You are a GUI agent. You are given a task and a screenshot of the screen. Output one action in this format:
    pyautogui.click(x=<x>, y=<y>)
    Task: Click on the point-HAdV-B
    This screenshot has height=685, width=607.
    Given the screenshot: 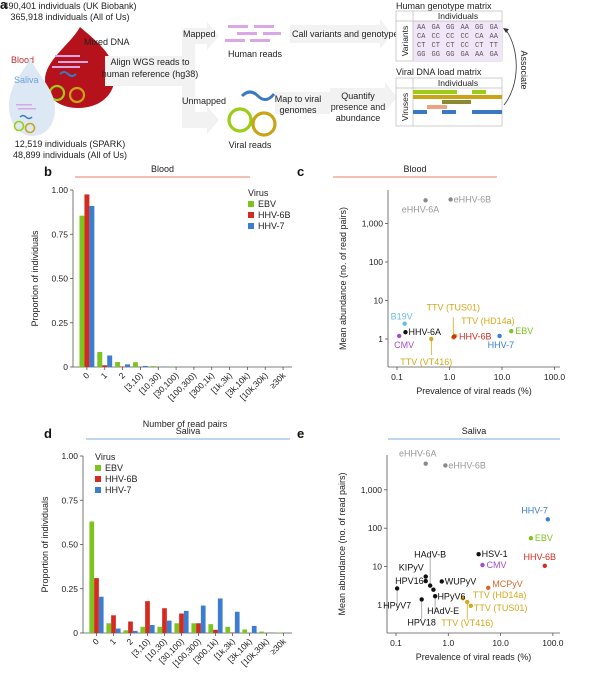 What is the action you would take?
    pyautogui.click(x=430, y=585)
    